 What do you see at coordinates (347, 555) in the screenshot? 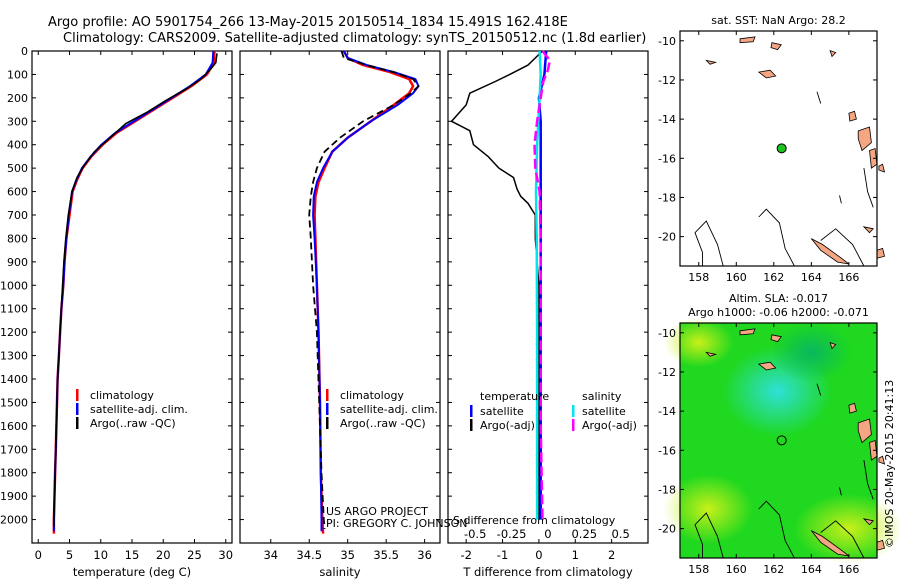
I see `x-tick-label: 35` at bounding box center [347, 555].